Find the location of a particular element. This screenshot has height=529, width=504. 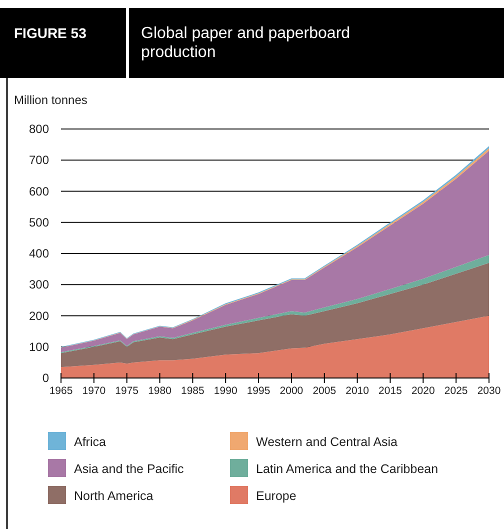

x-tick-label: 1965 is located at coordinates (61, 391).